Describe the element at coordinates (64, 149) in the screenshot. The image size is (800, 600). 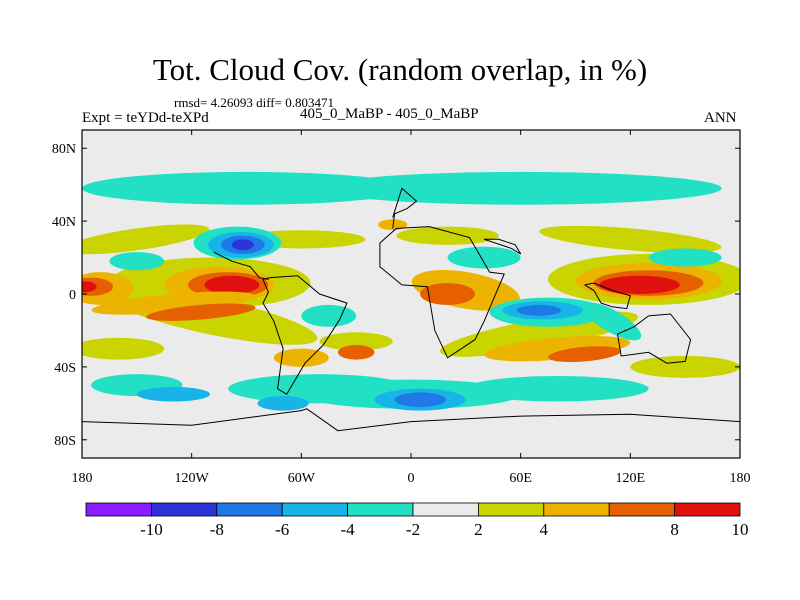
I see `y-tick-label: 80N` at that location.